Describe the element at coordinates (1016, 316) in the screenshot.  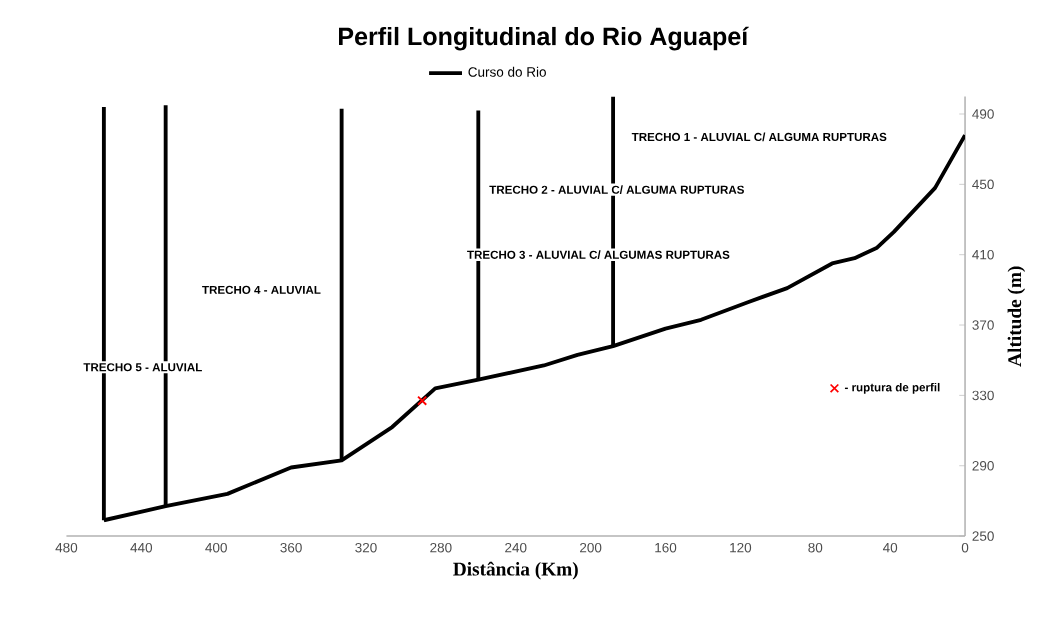
I see `y-axis-title: Altitude (m)` at that location.